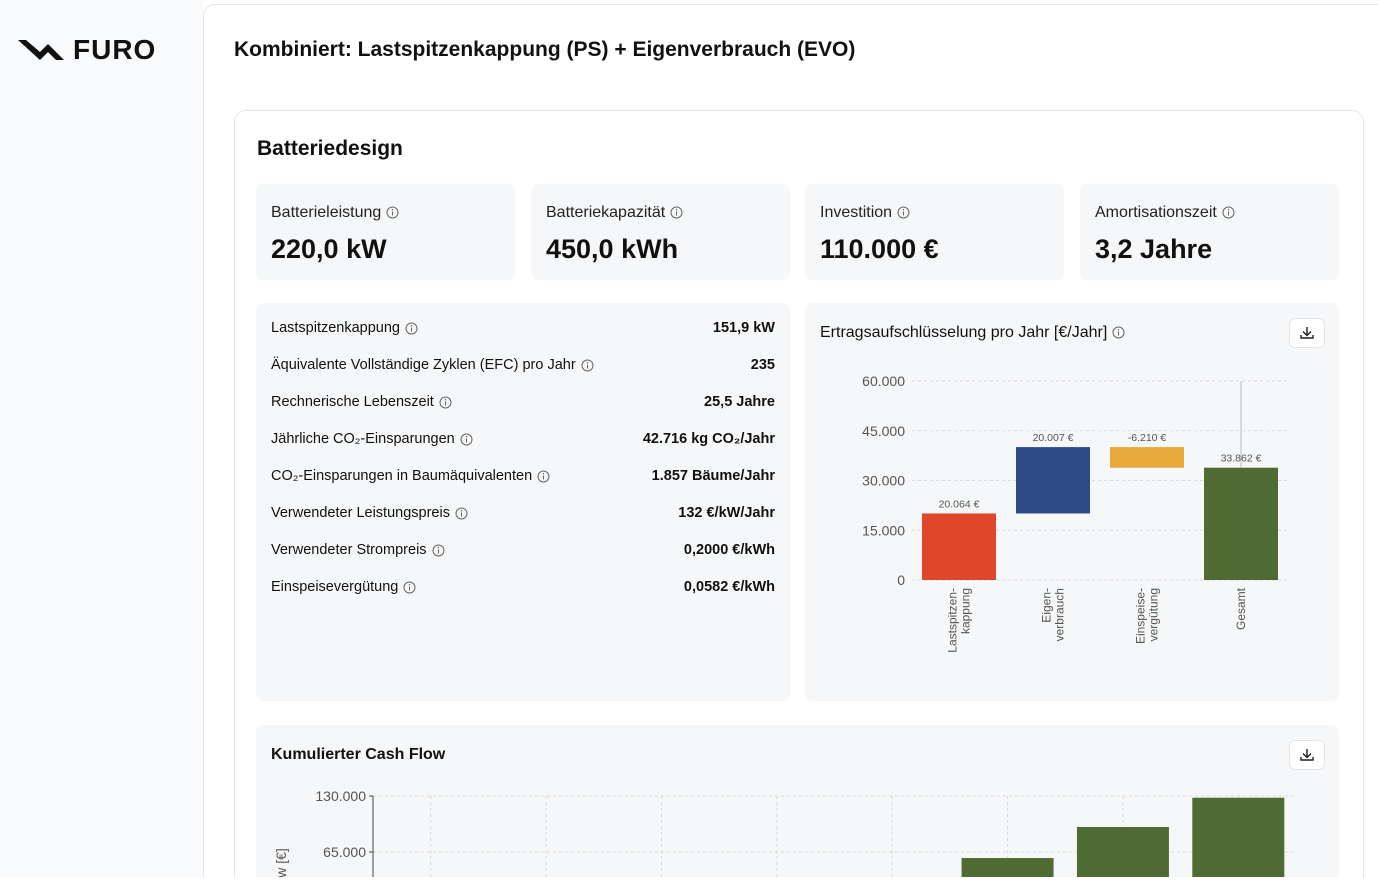 The width and height of the screenshot is (1378, 890). Describe the element at coordinates (966, 611) in the screenshot. I see `x-tick-label: kappung` at that location.